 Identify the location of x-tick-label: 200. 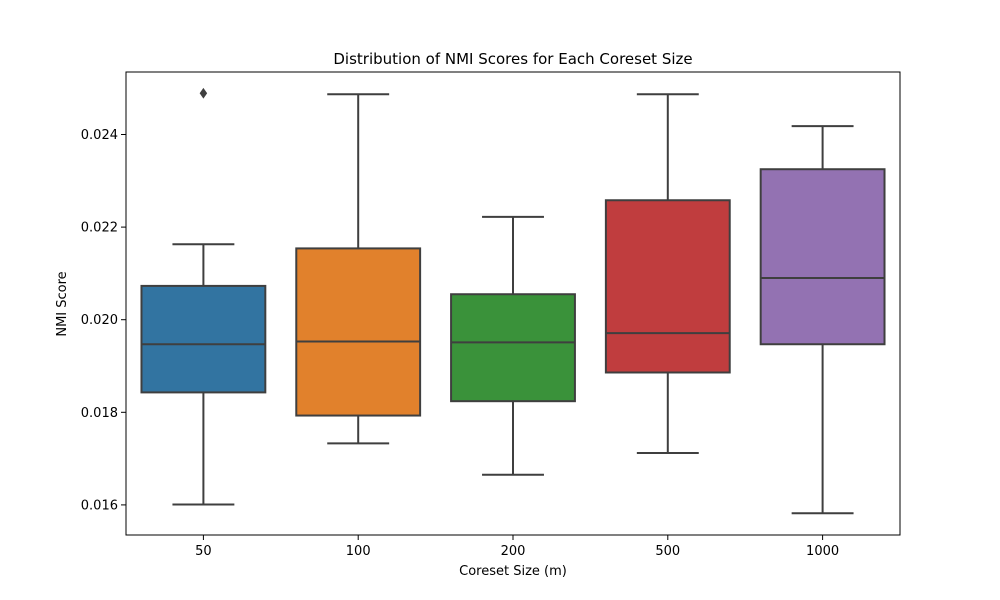
(513, 551).